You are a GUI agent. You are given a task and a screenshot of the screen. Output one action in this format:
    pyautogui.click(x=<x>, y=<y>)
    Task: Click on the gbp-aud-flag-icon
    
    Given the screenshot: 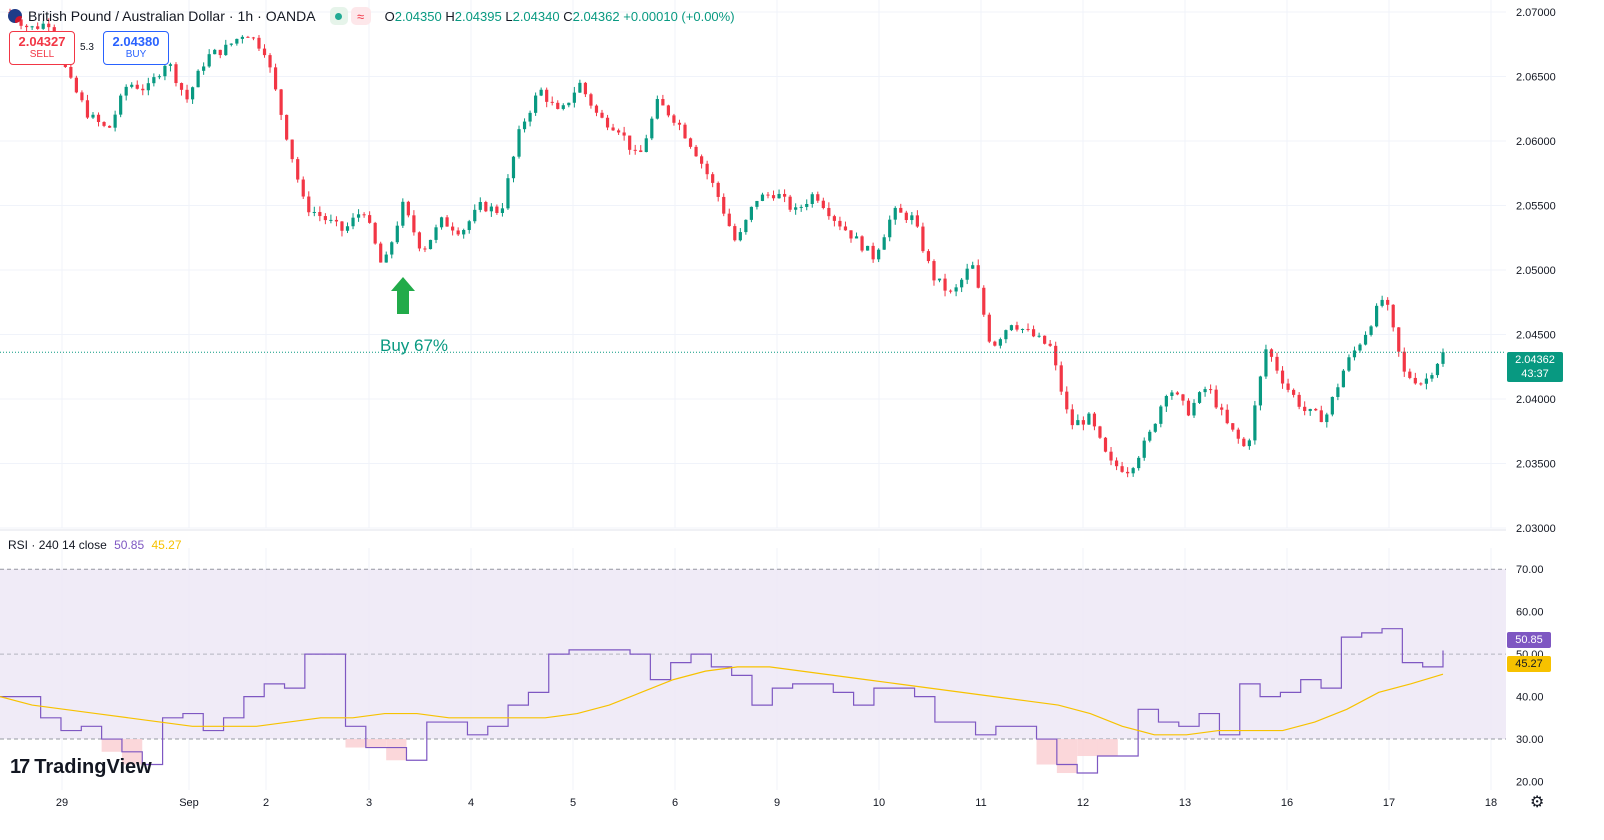 What is the action you would take?
    pyautogui.click(x=15, y=16)
    